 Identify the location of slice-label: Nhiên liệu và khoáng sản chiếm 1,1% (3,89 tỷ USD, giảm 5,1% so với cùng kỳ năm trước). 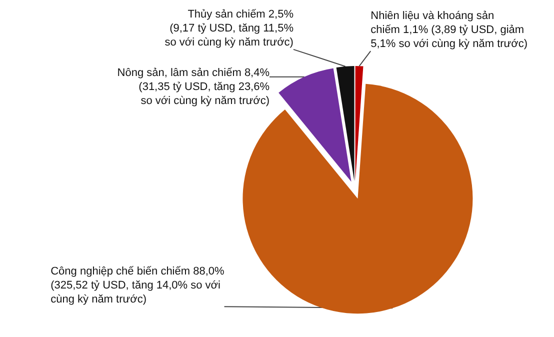
(449, 30).